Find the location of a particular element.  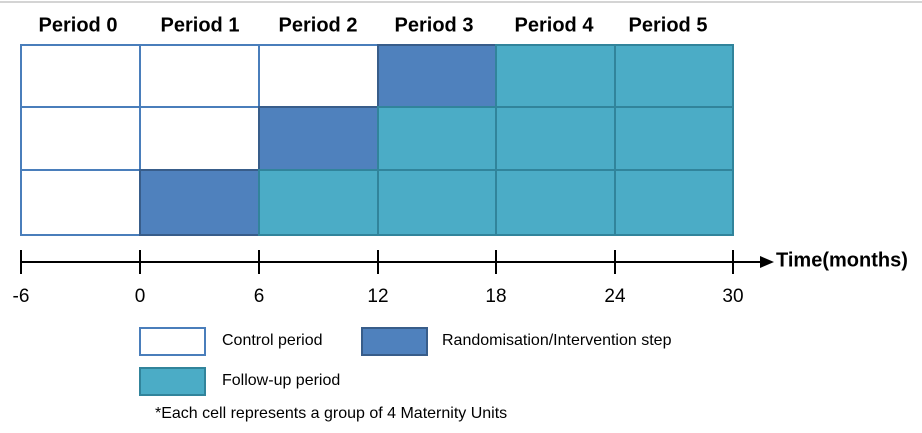

tick-label: 30 is located at coordinates (732, 296).